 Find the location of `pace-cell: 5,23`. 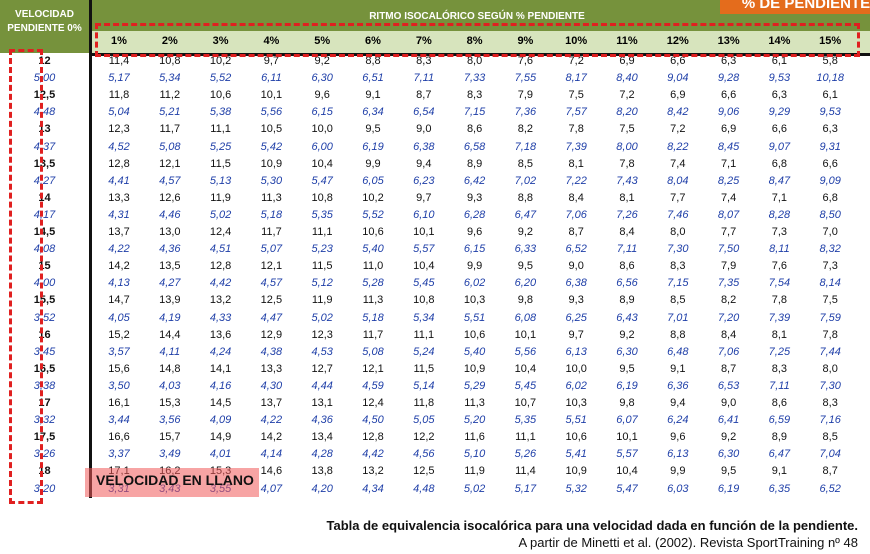

pace-cell: 5,23 is located at coordinates (322, 249).